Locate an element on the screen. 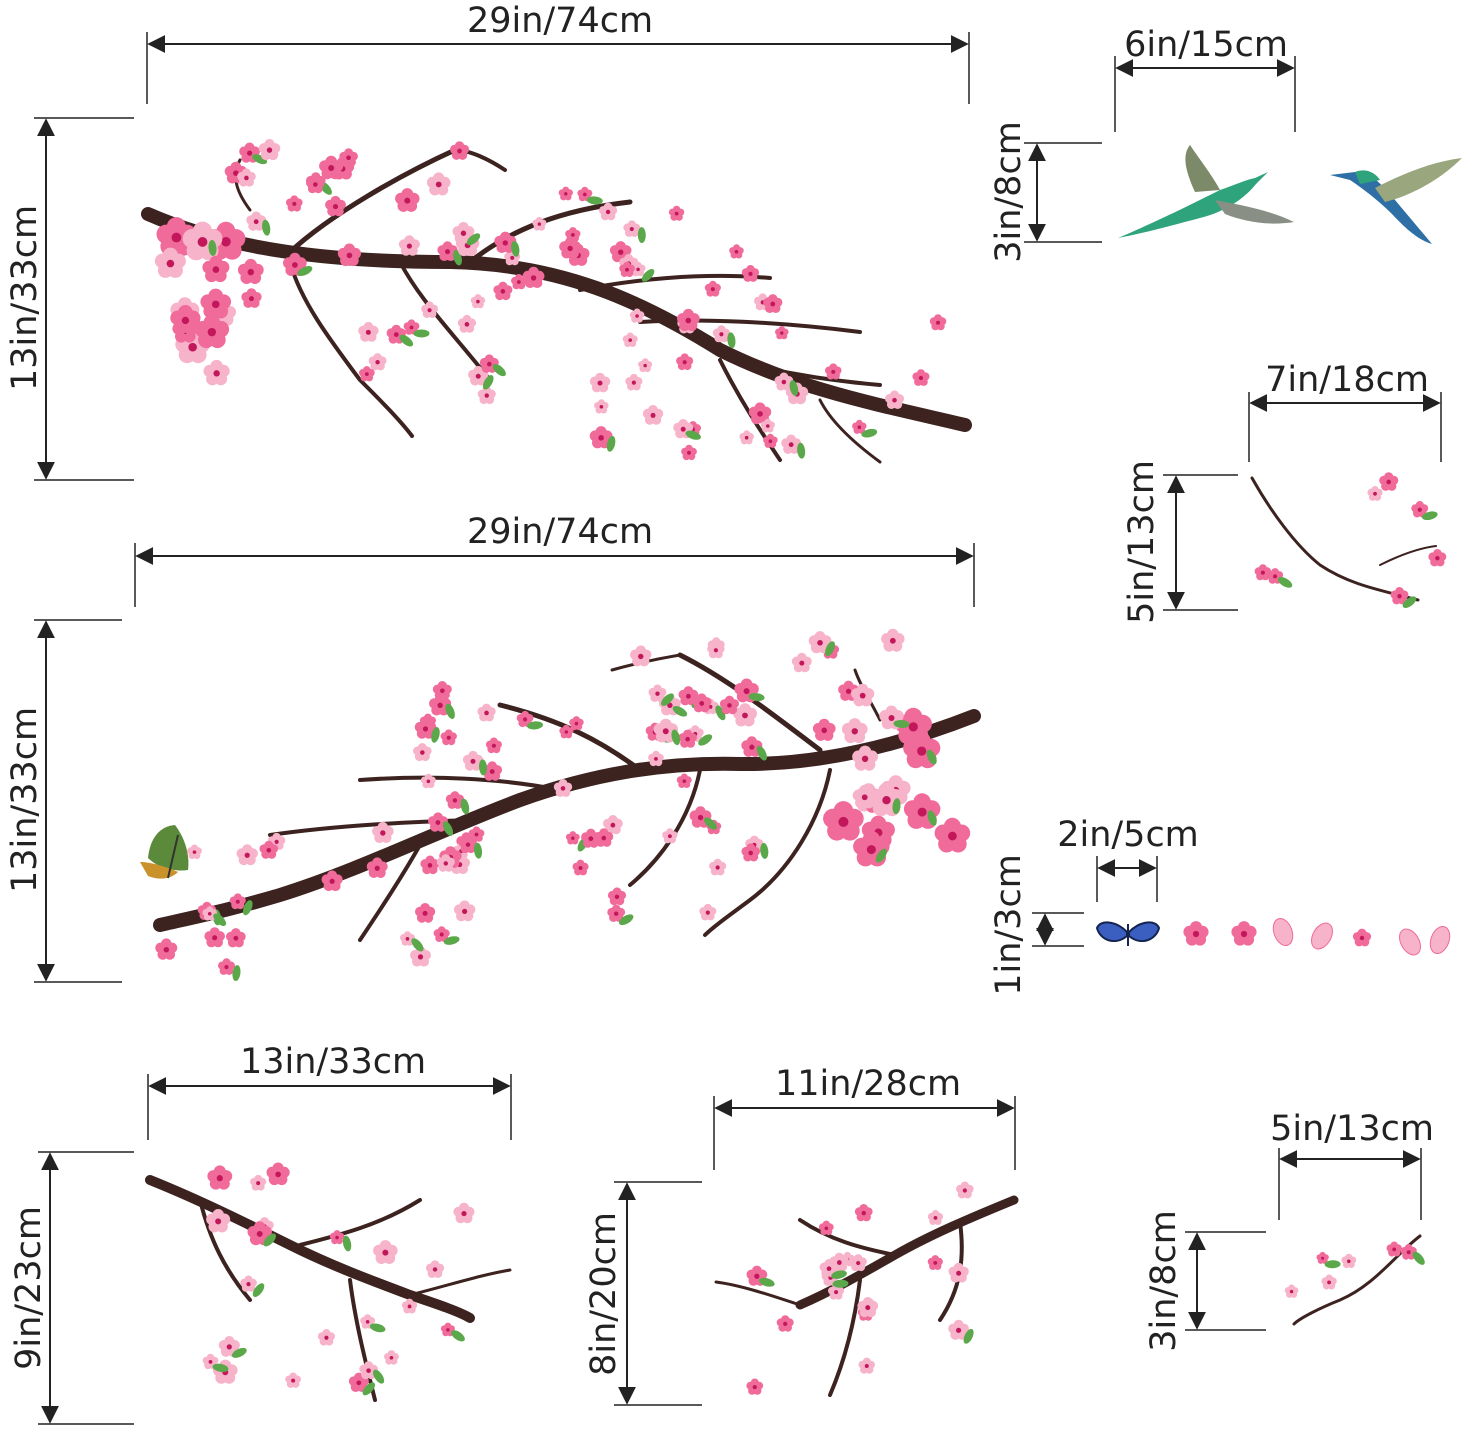 The image size is (1466, 1432). width-label-sprig-right: 7in/18cm is located at coordinates (1347, 380).